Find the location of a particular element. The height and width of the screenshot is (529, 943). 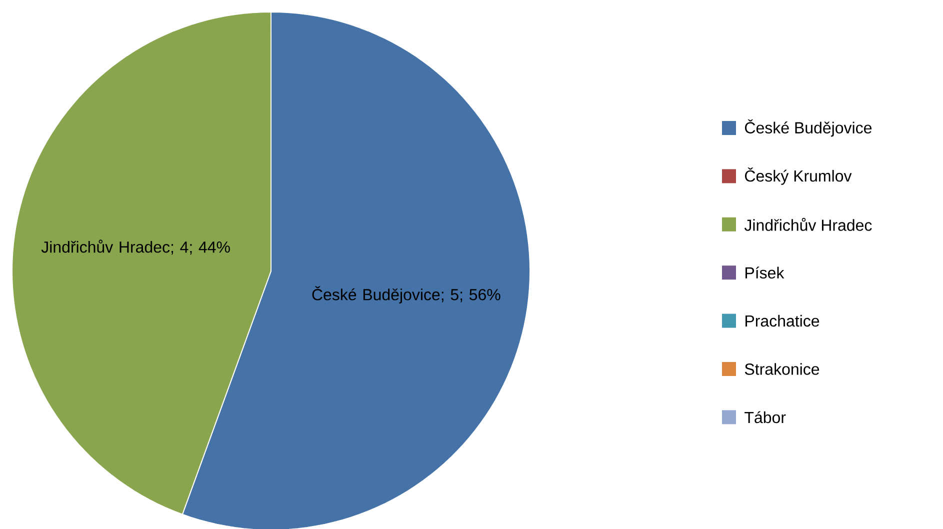

data-label: Jindřichův Hradec; 4; 44% is located at coordinates (135, 247).